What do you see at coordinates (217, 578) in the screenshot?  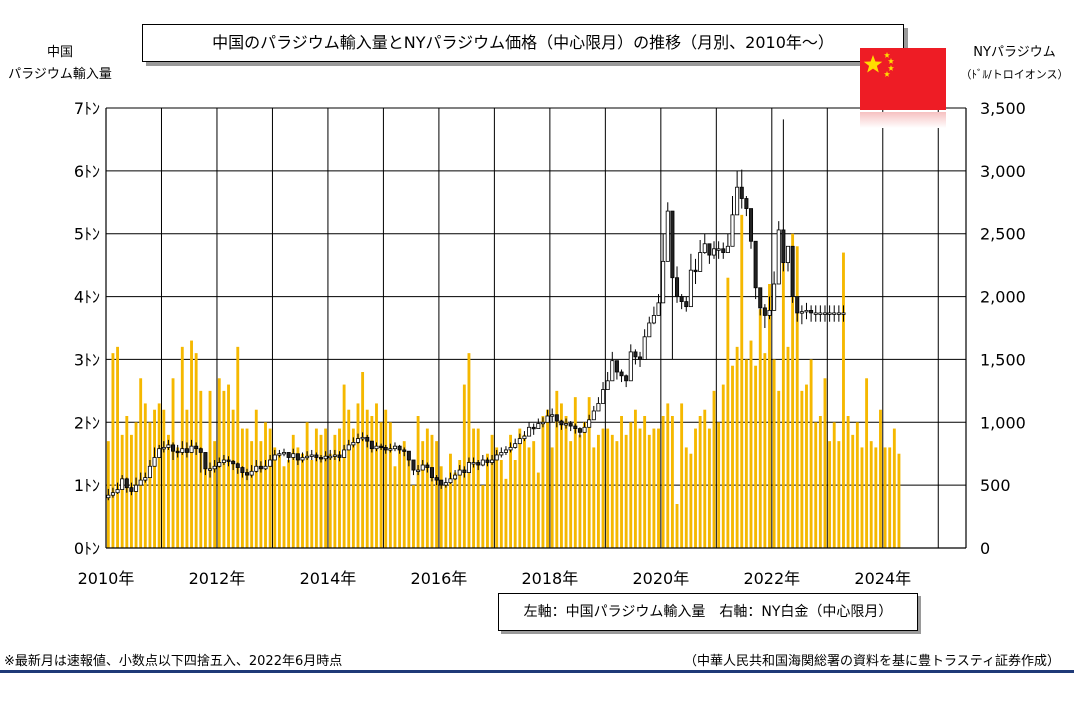 I see `x-tick-label: 2012年` at bounding box center [217, 578].